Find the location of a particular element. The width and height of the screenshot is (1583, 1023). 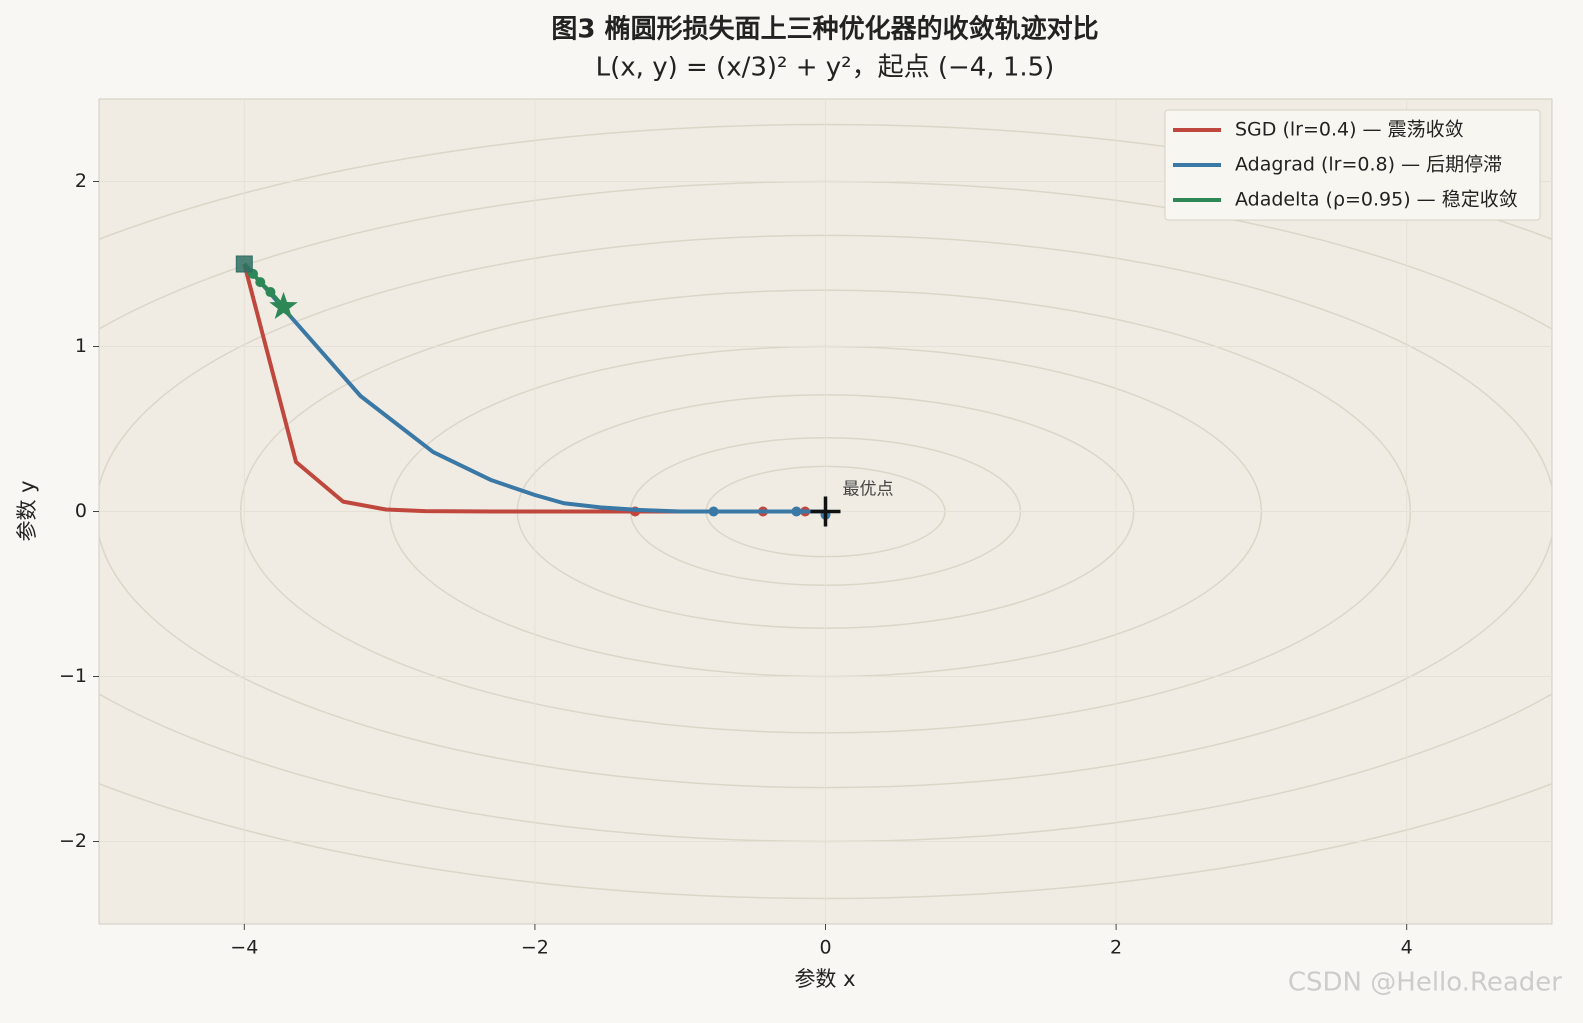

legend-box is located at coordinates (1352, 165).